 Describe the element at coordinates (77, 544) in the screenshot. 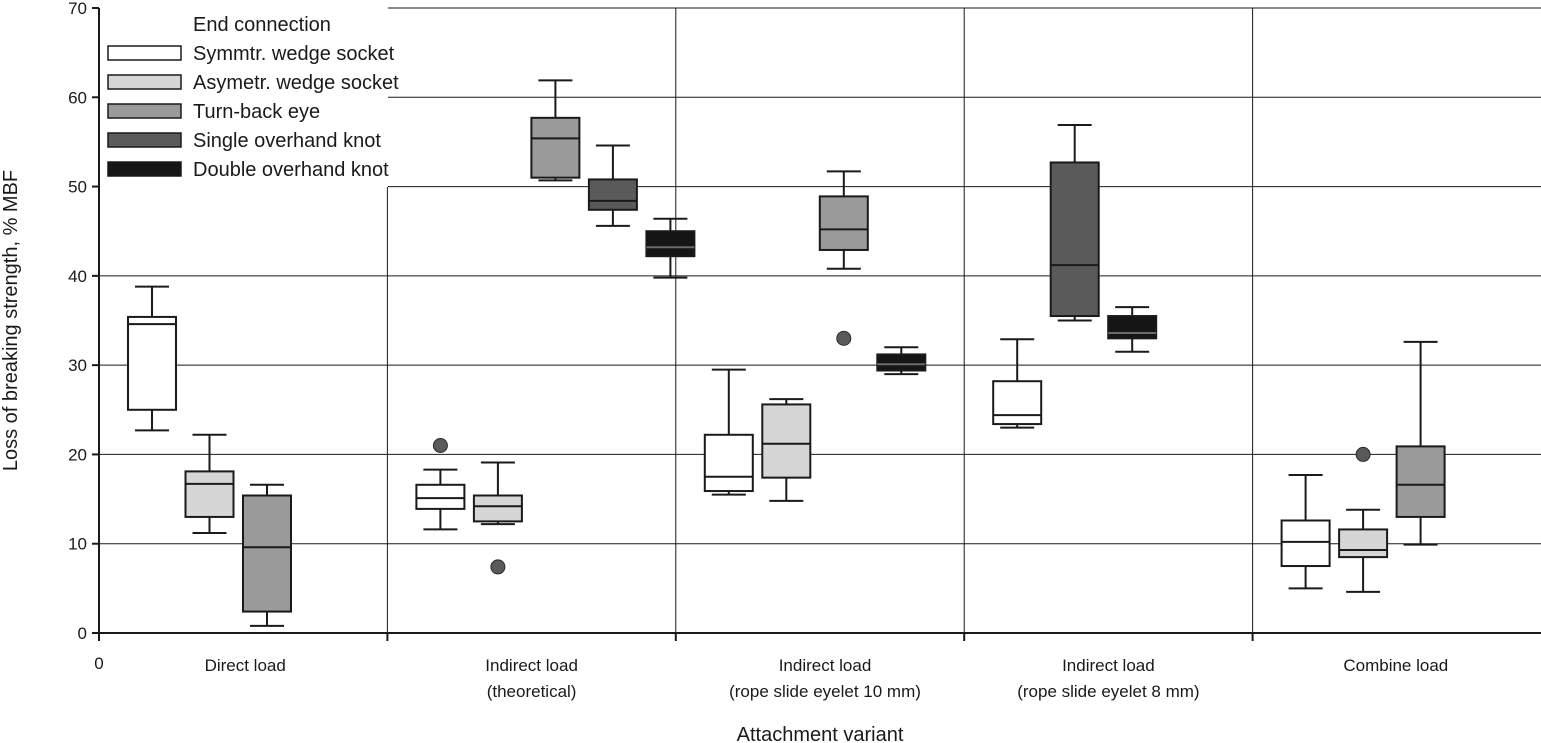

I see `y-tick-label-10: 10` at that location.